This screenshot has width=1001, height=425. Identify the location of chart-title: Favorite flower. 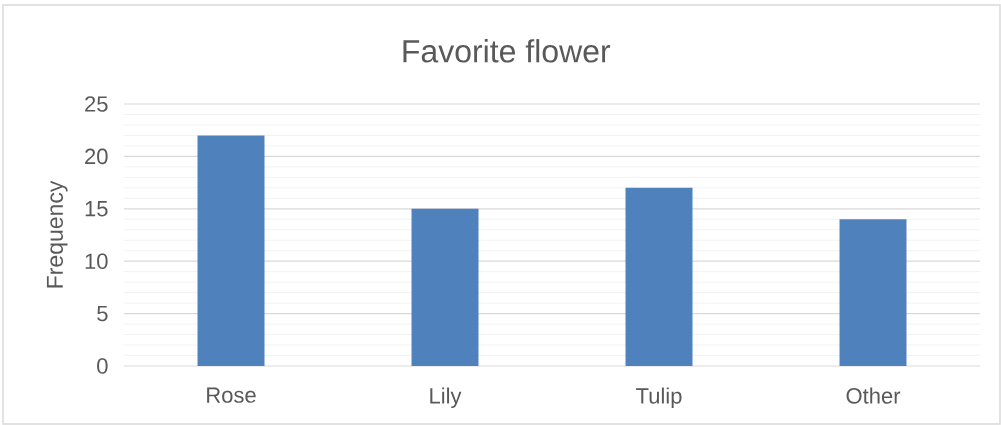
(507, 51).